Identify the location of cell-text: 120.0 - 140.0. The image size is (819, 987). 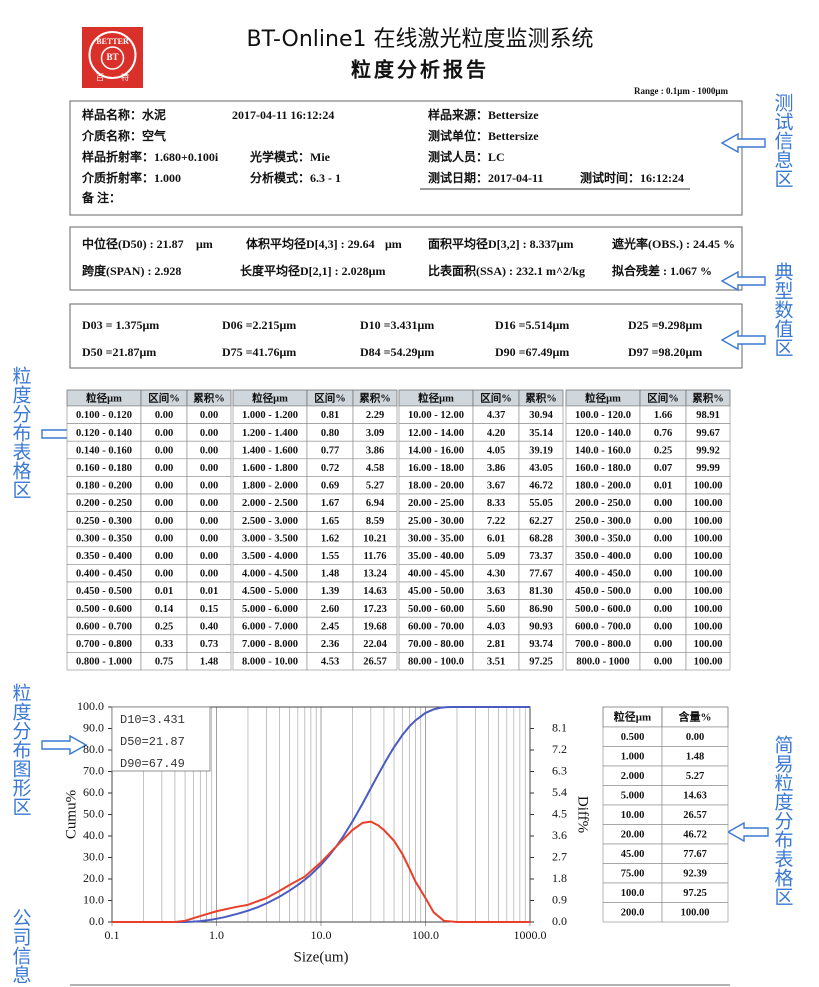
(603, 433).